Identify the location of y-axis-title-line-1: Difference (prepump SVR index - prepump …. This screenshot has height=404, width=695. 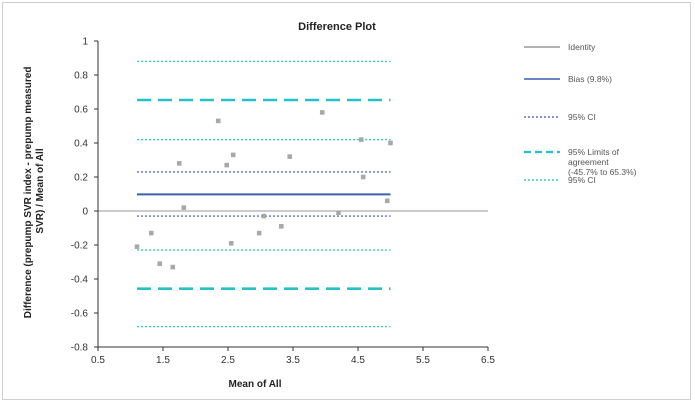
(28, 193).